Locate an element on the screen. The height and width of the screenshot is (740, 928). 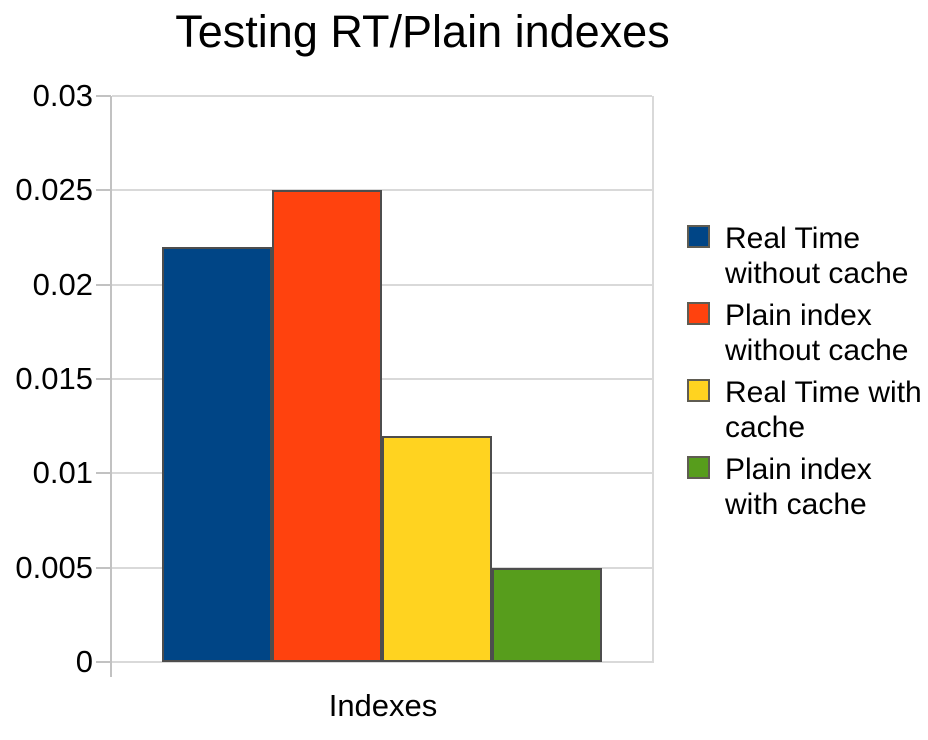
legend-entry: Real Time without cache is located at coordinates (807, 256).